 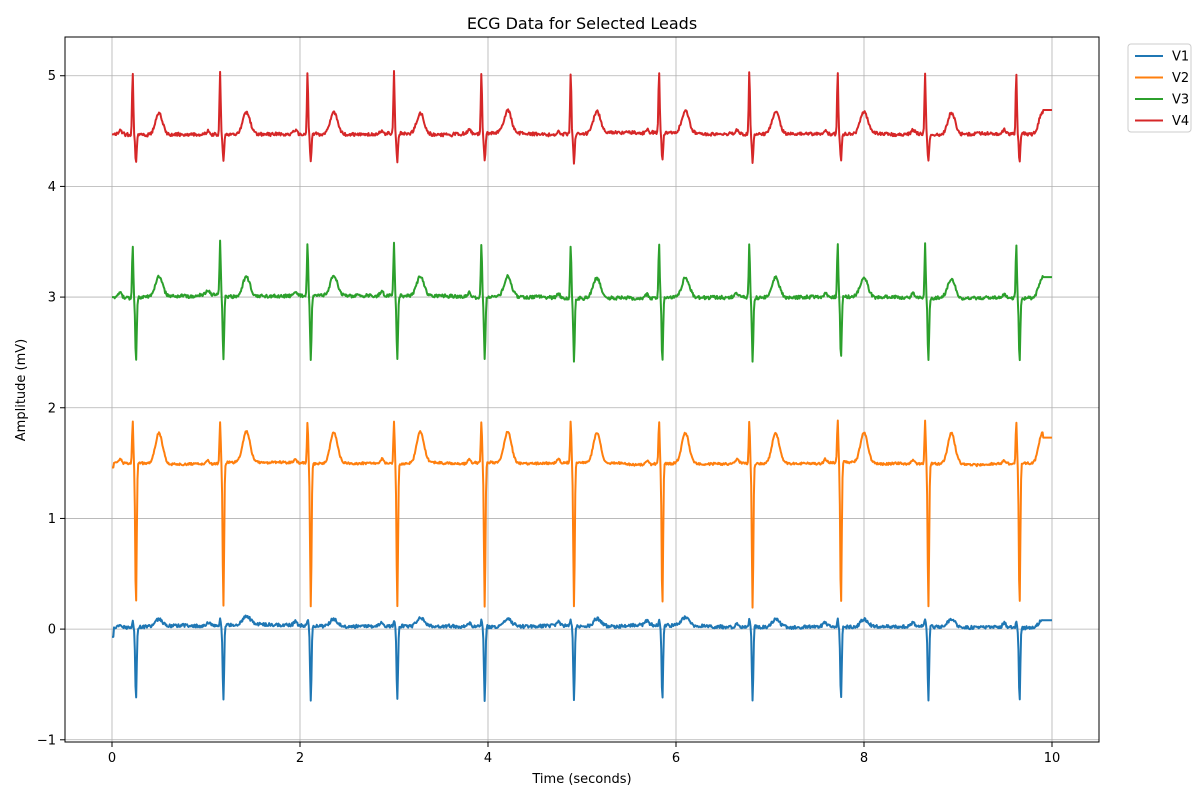 I want to click on series-line-v3, so click(x=582, y=301).